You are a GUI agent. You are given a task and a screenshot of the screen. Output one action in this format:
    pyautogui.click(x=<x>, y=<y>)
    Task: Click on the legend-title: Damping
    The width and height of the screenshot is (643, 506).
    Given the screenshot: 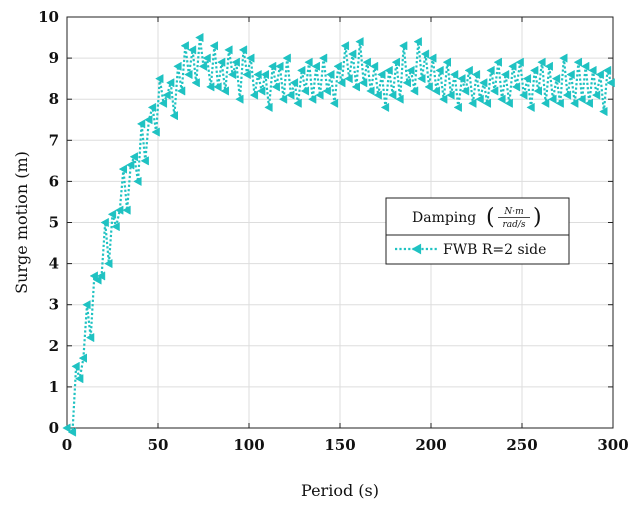 What is the action you would take?
    pyautogui.click(x=444, y=218)
    